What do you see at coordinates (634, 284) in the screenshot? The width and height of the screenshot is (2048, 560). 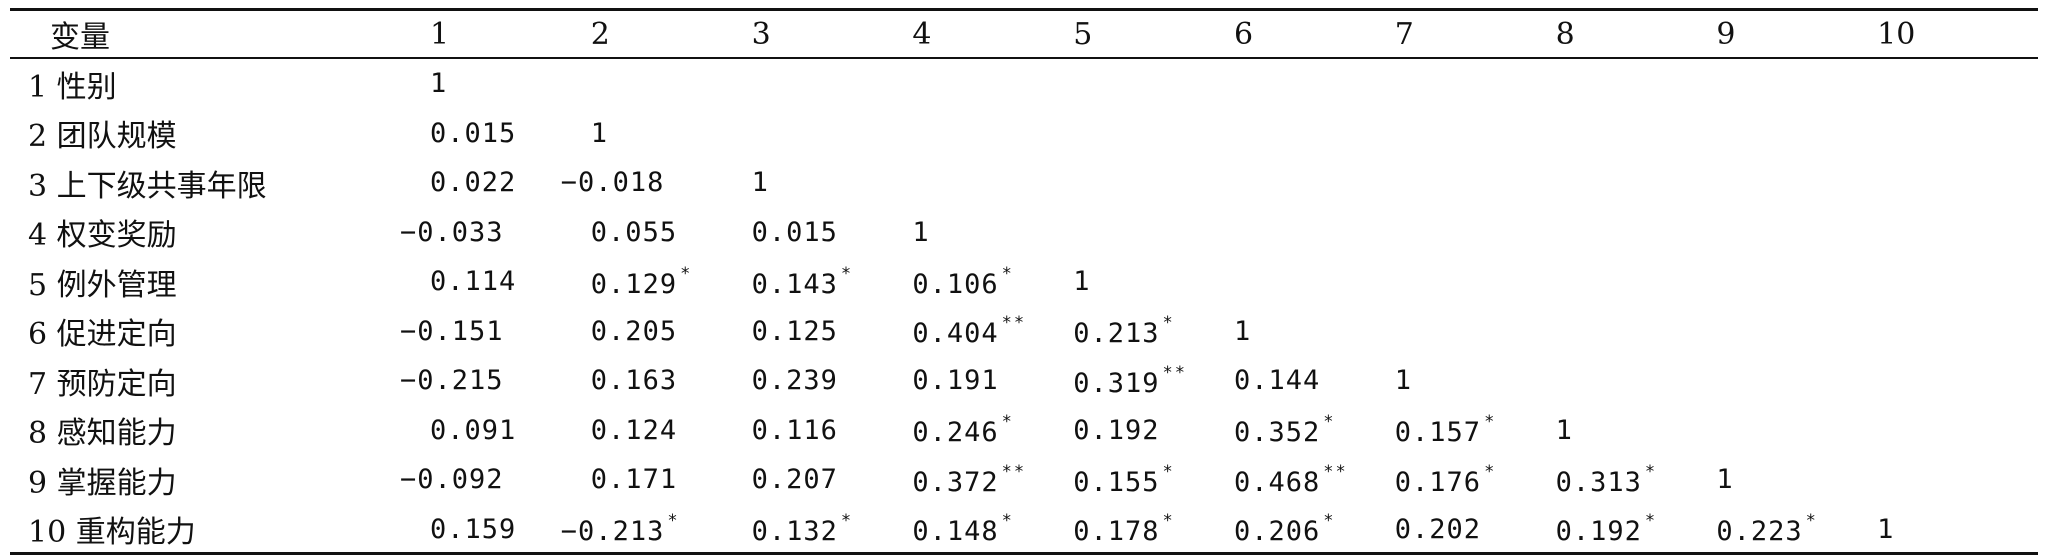 I see `correlation-value: 0.129` at bounding box center [634, 284].